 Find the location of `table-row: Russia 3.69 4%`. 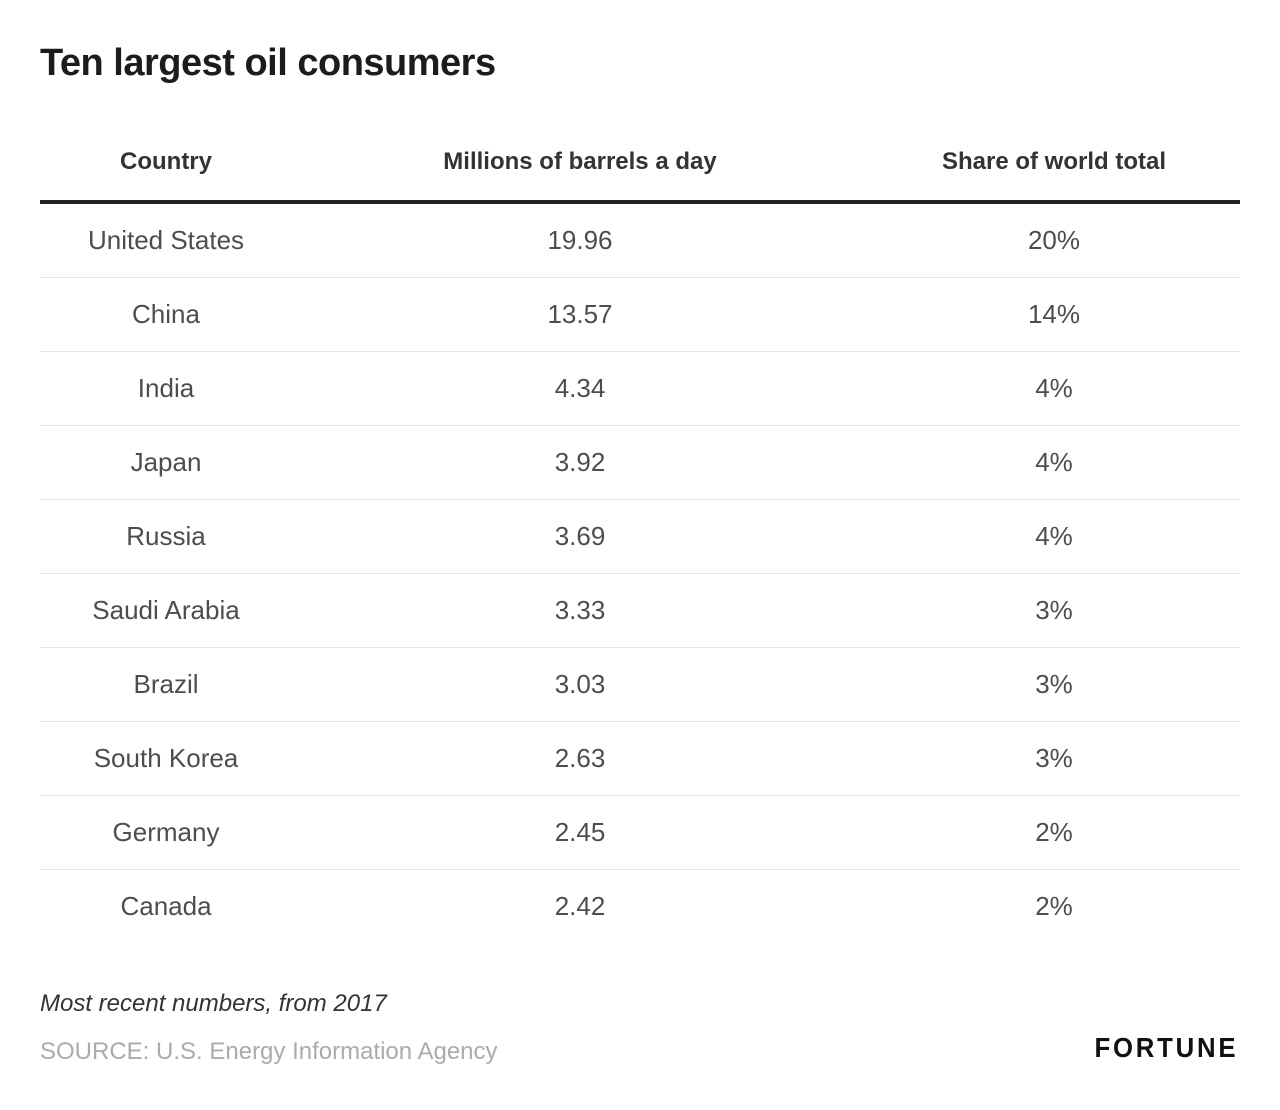

table-row: Russia 3.69 4% is located at coordinates (640, 536).